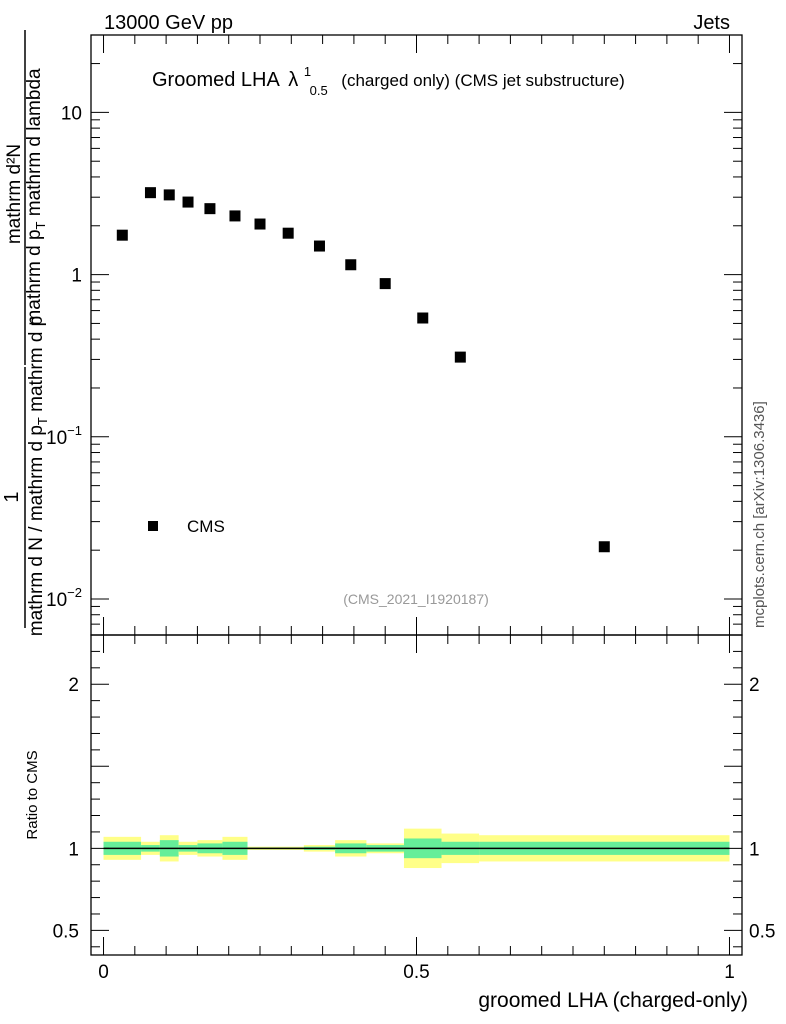 This screenshot has height=1024, width=786. I want to click on ratio-xtick-label: 0, so click(103, 972).